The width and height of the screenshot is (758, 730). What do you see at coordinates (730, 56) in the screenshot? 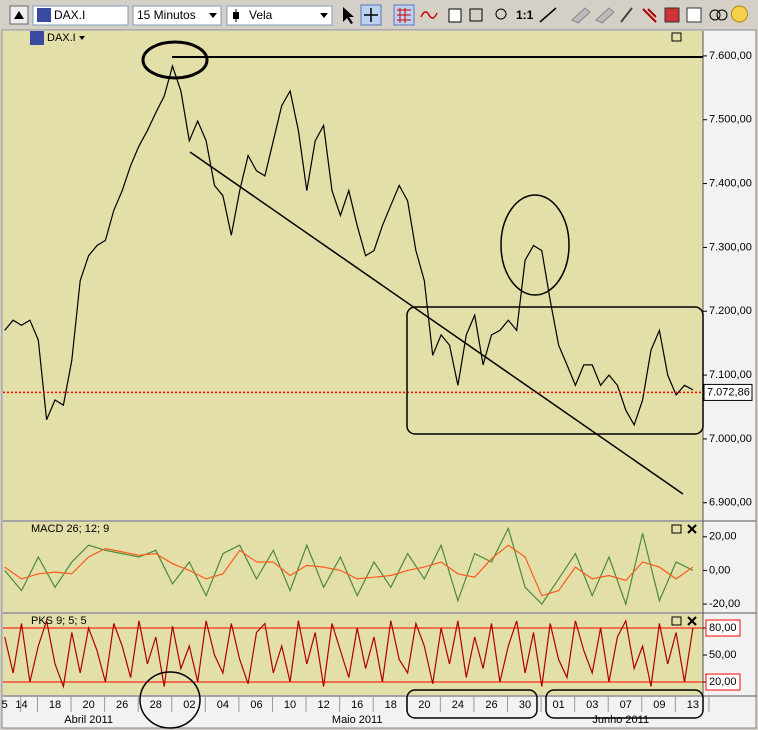
I see `y-tick-label: 7.600,00` at bounding box center [730, 56].